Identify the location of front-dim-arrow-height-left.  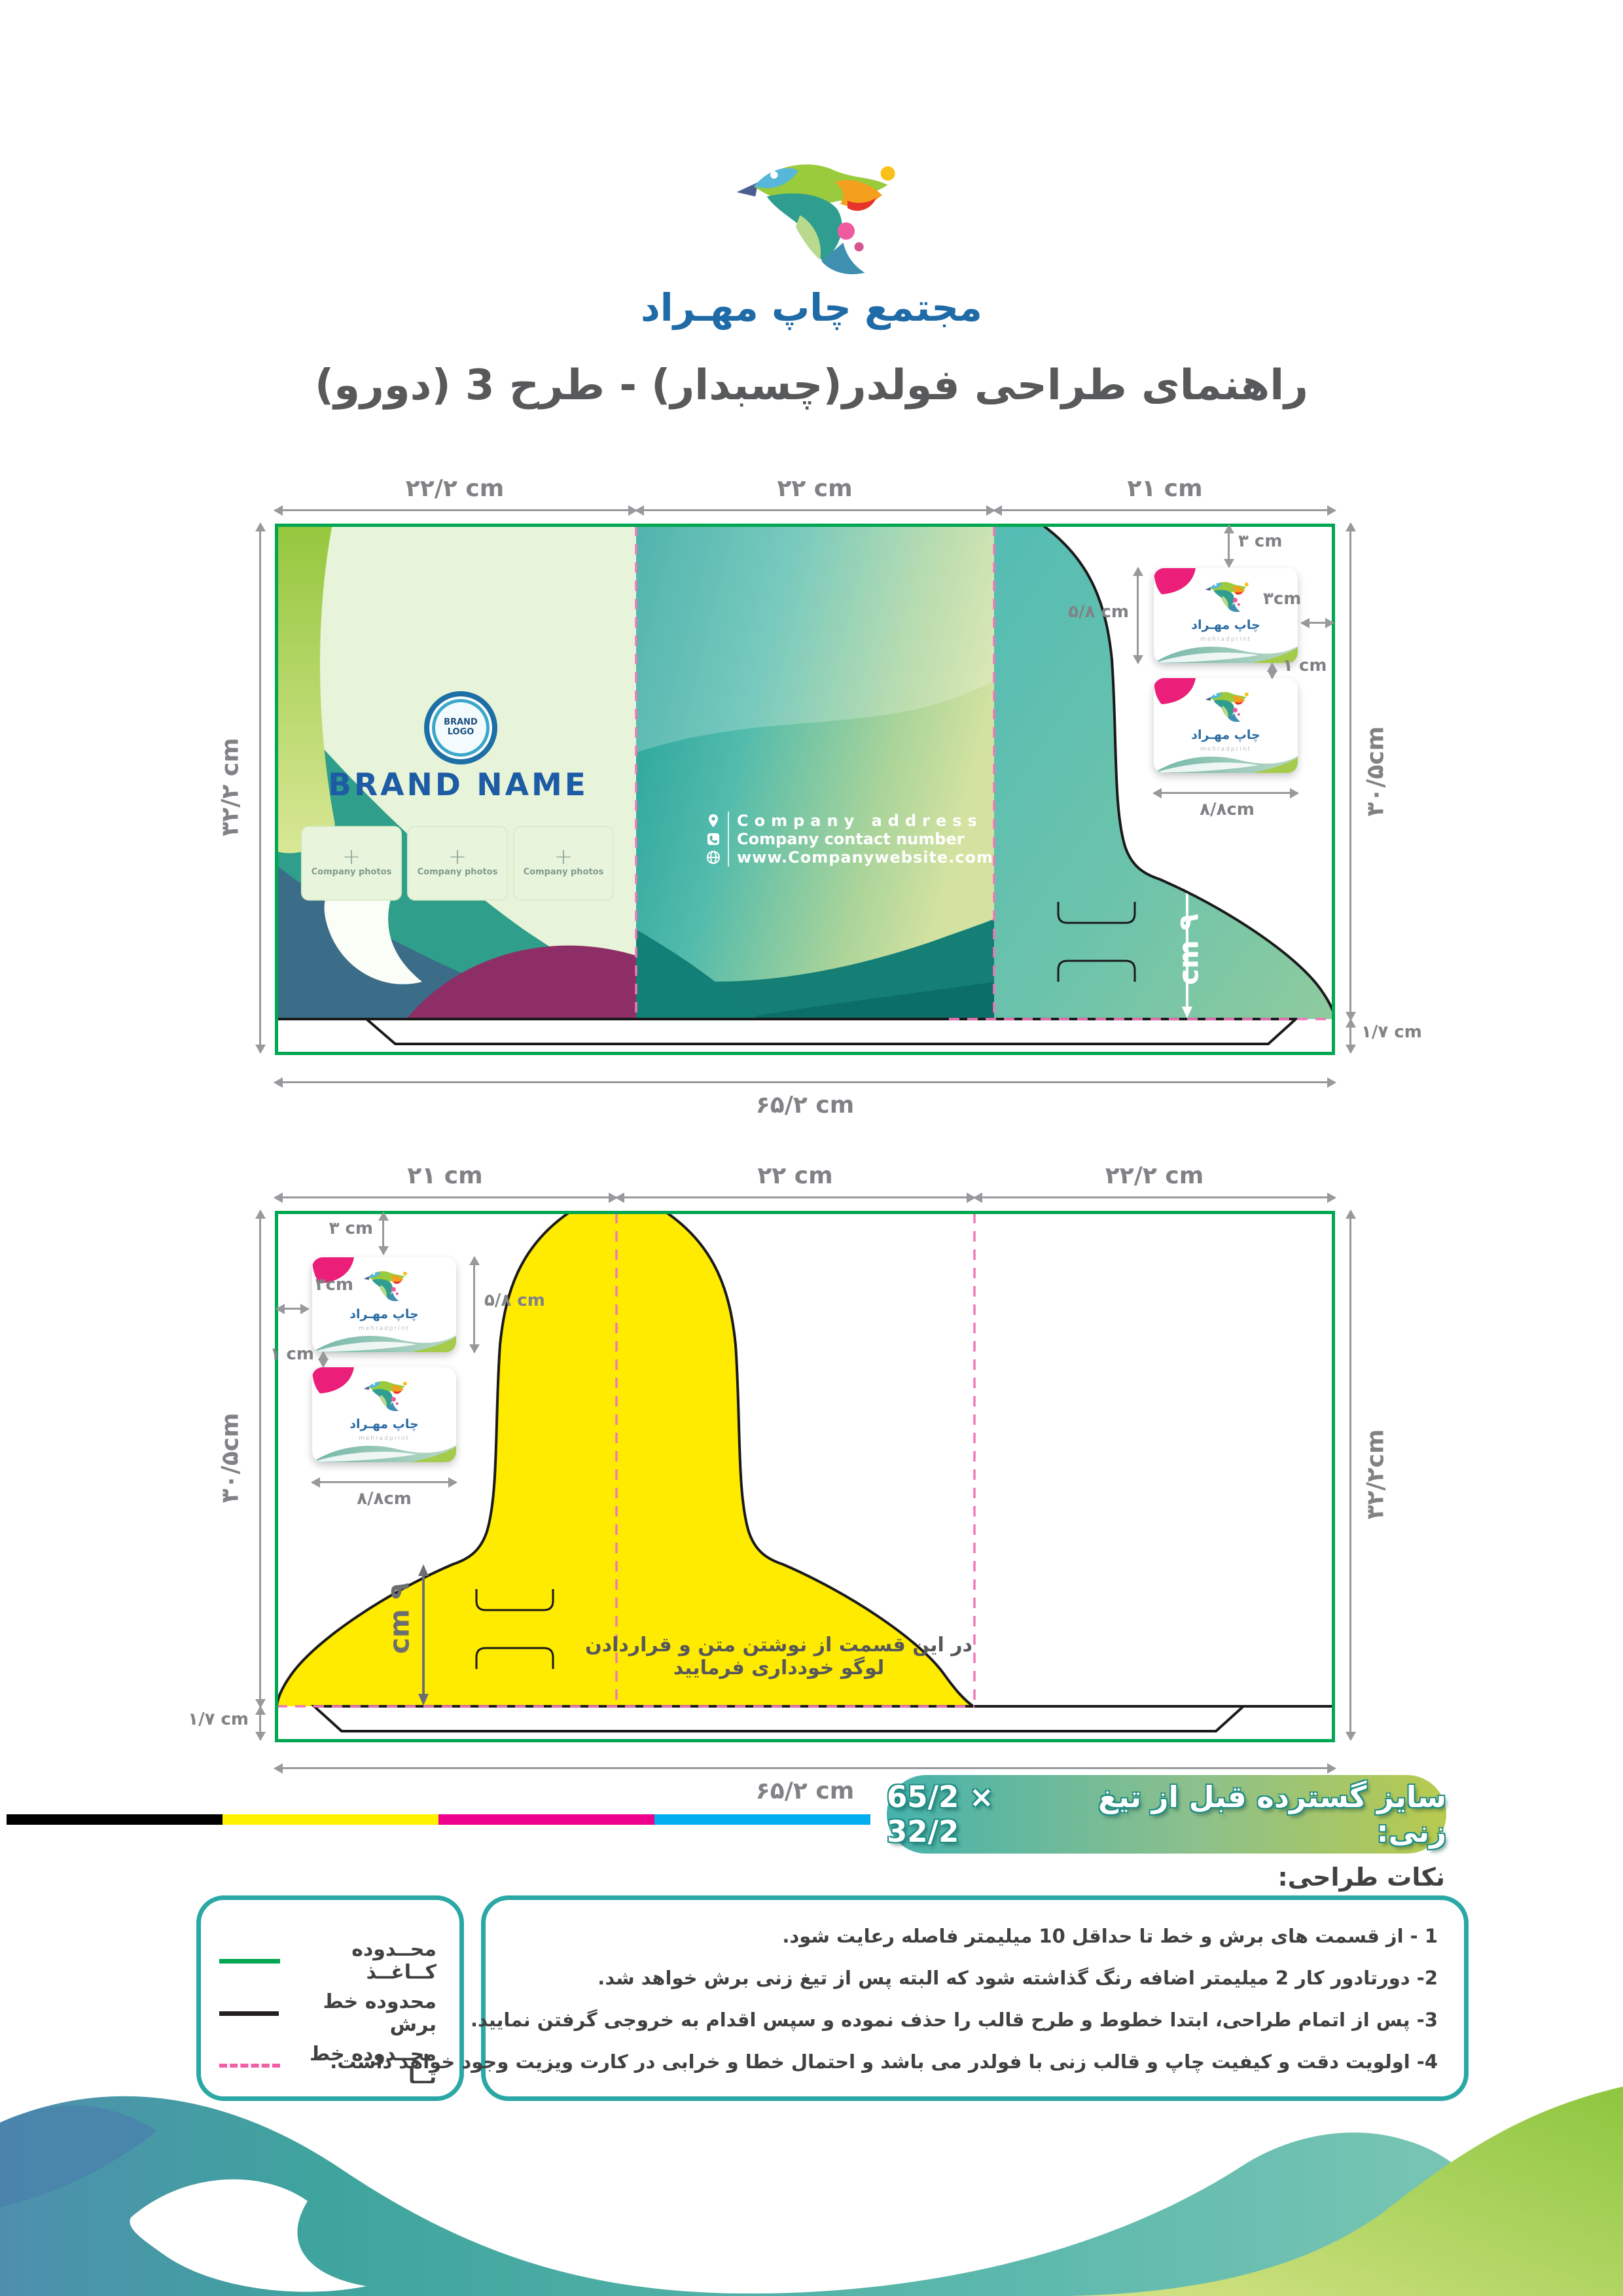
(260, 788).